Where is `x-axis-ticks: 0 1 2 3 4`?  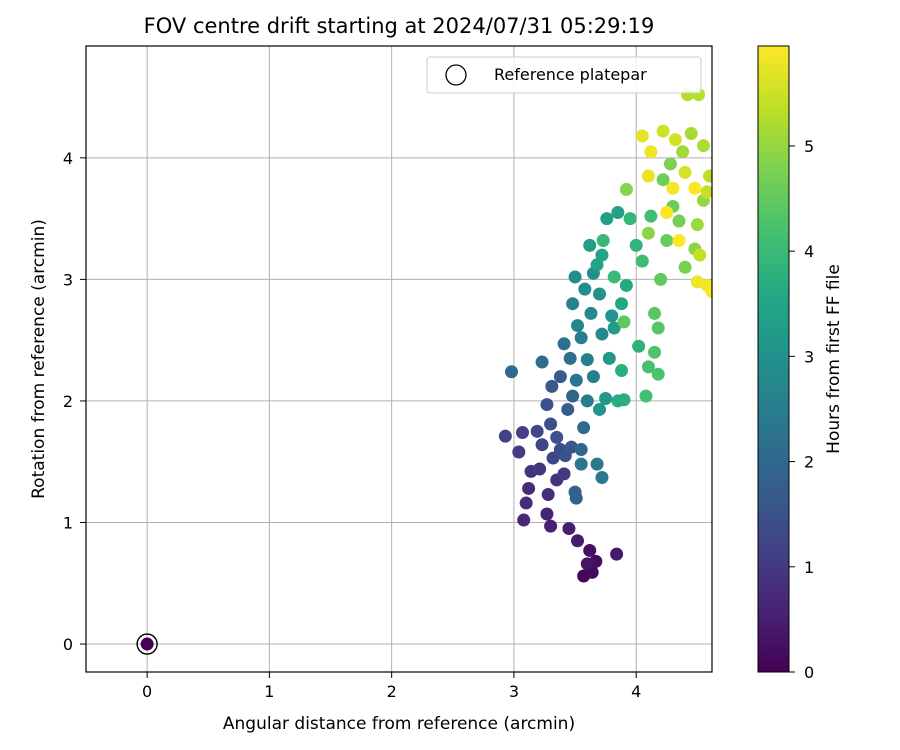
x-axis-ticks: 0 1 2 3 4 is located at coordinates (391, 686).